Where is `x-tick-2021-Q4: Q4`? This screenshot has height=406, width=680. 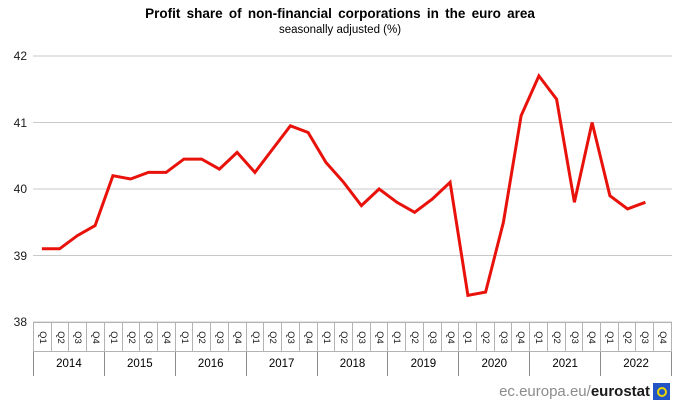 x-tick-2021-Q4: Q4 is located at coordinates (591, 337).